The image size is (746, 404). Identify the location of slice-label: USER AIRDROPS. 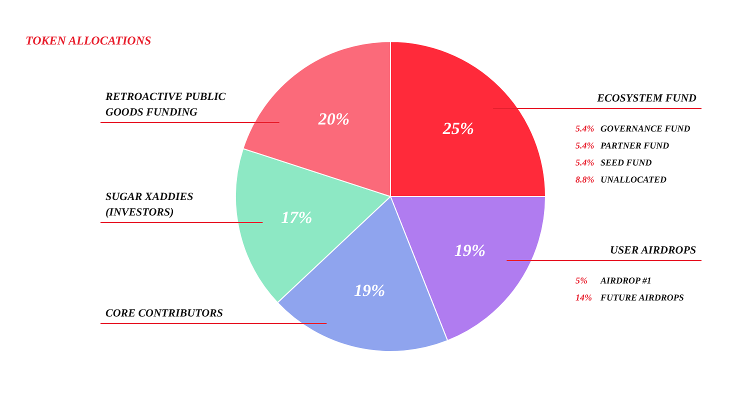
(653, 250).